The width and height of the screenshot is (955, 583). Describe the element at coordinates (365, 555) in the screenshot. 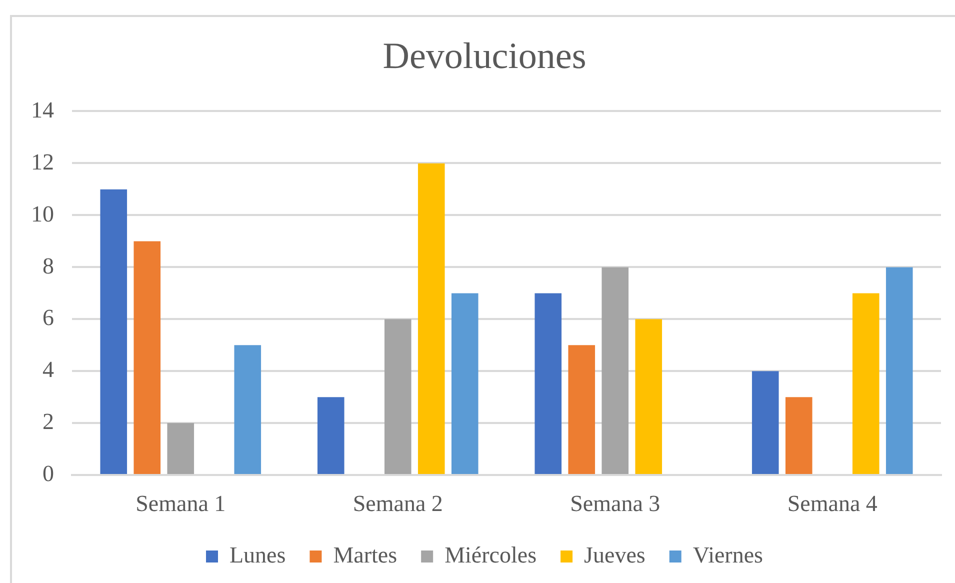

I see `legend-label: Martes` at that location.